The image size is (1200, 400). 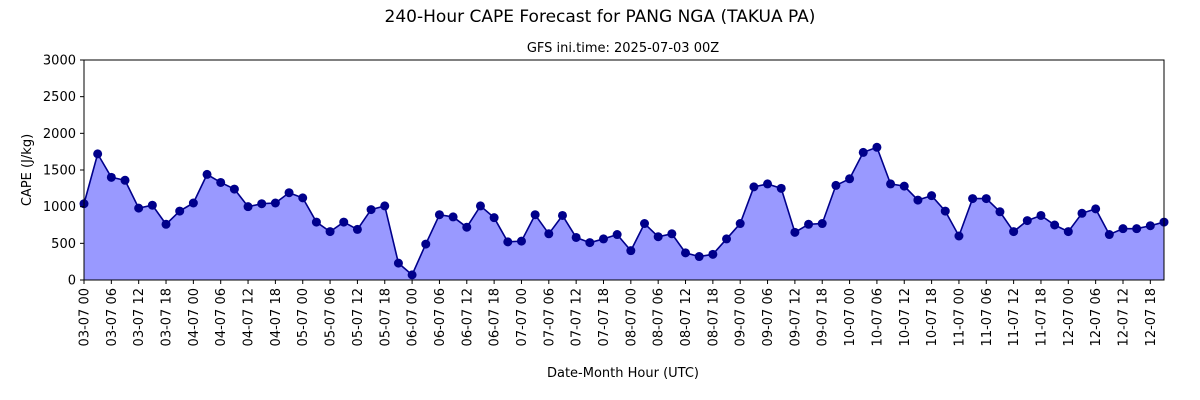 What do you see at coordinates (59, 207) in the screenshot?
I see `y-tick-label: 1000` at bounding box center [59, 207].